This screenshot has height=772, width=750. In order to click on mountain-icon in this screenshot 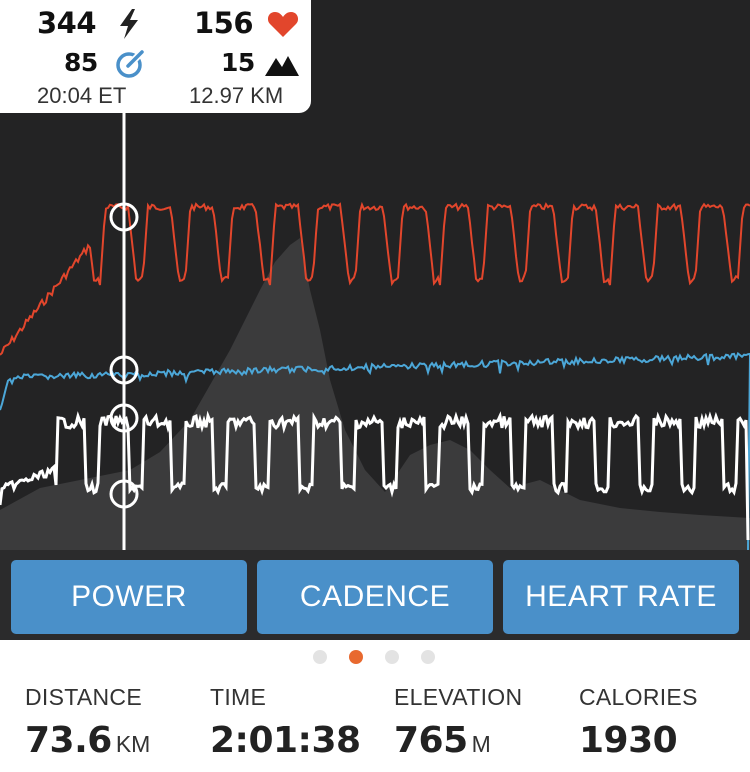, I will do `click(282, 66)`.